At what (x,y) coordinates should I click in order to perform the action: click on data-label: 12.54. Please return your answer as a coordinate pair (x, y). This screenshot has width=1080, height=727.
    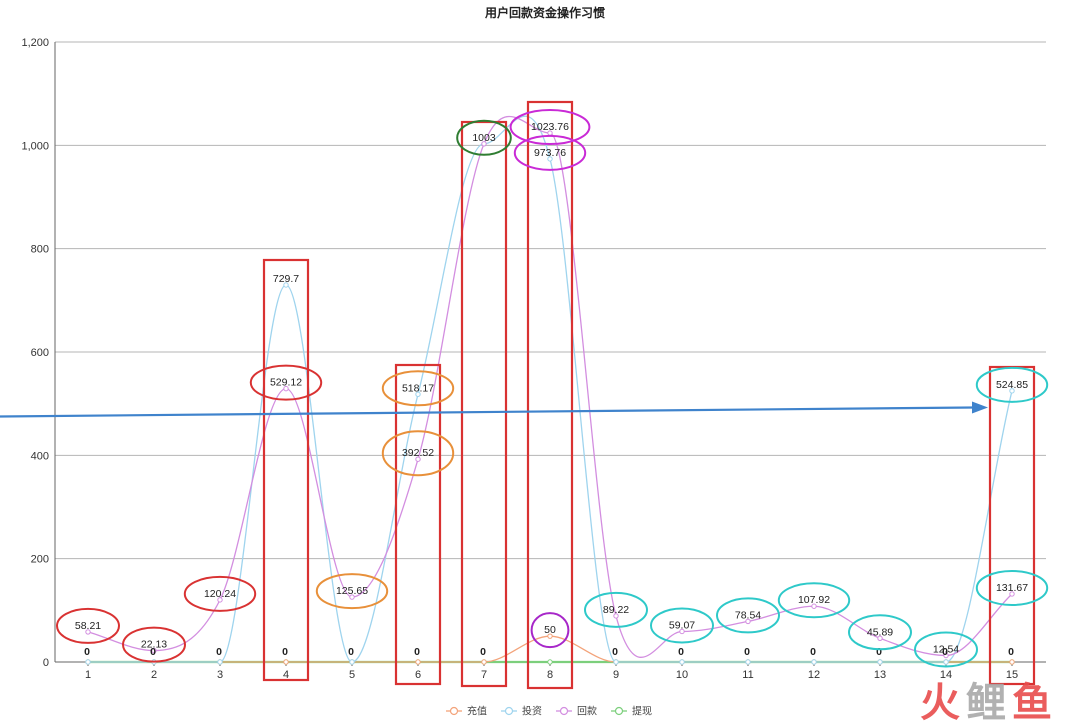
    Looking at the image, I should click on (946, 650).